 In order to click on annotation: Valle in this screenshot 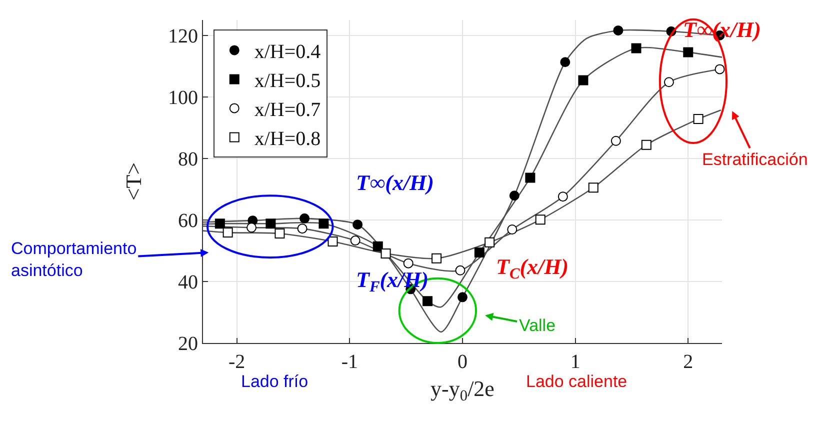, I will do `click(537, 325)`.